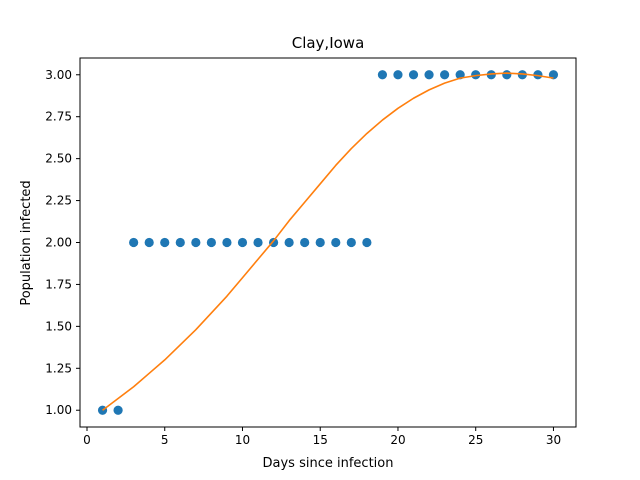  What do you see at coordinates (328, 463) in the screenshot?
I see `x-axis-label: Days since infection` at bounding box center [328, 463].